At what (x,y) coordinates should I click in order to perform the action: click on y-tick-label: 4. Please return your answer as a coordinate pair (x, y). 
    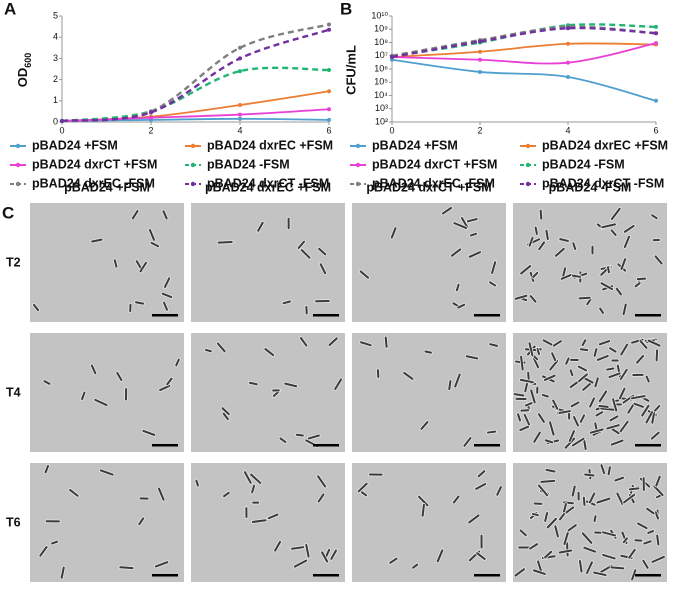
    Looking at the image, I should click on (55, 37).